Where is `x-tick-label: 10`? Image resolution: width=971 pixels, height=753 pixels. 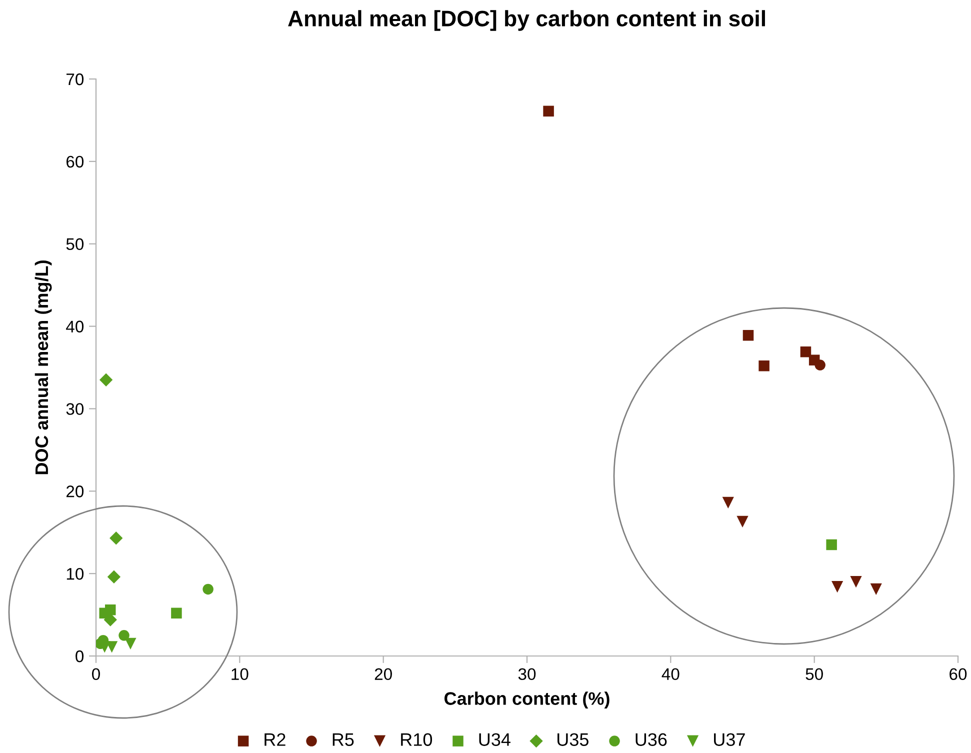
x-tick-label: 10 is located at coordinates (240, 674).